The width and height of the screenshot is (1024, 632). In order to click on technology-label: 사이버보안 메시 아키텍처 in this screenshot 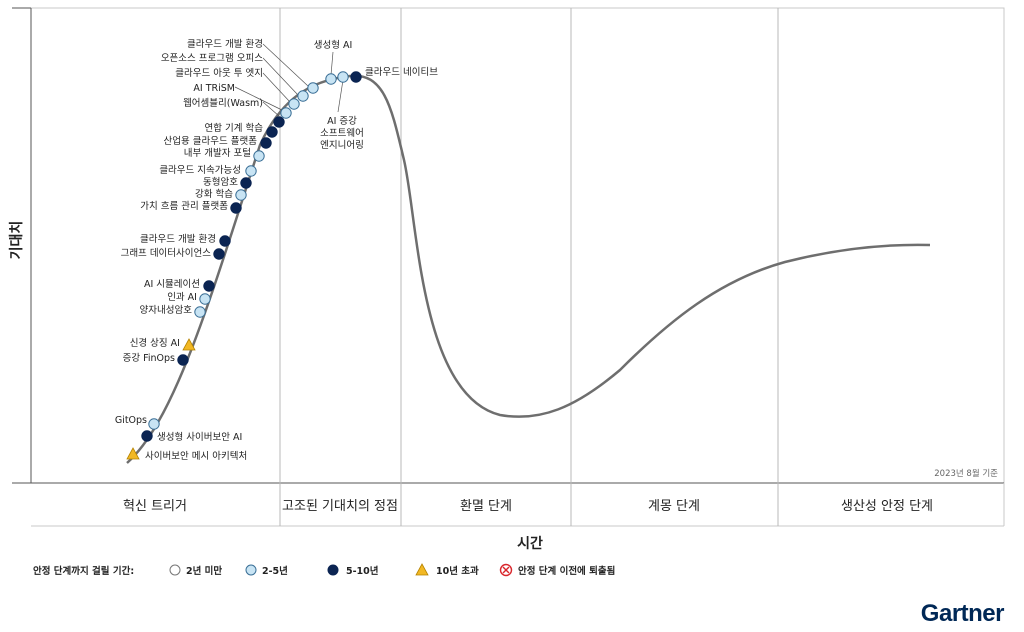, I will do `click(196, 456)`.